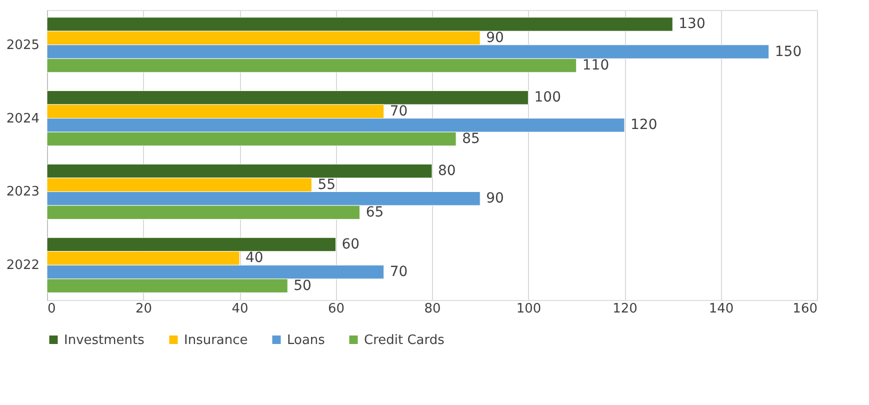  Describe the element at coordinates (471, 138) in the screenshot. I see `data-label: 85` at that location.